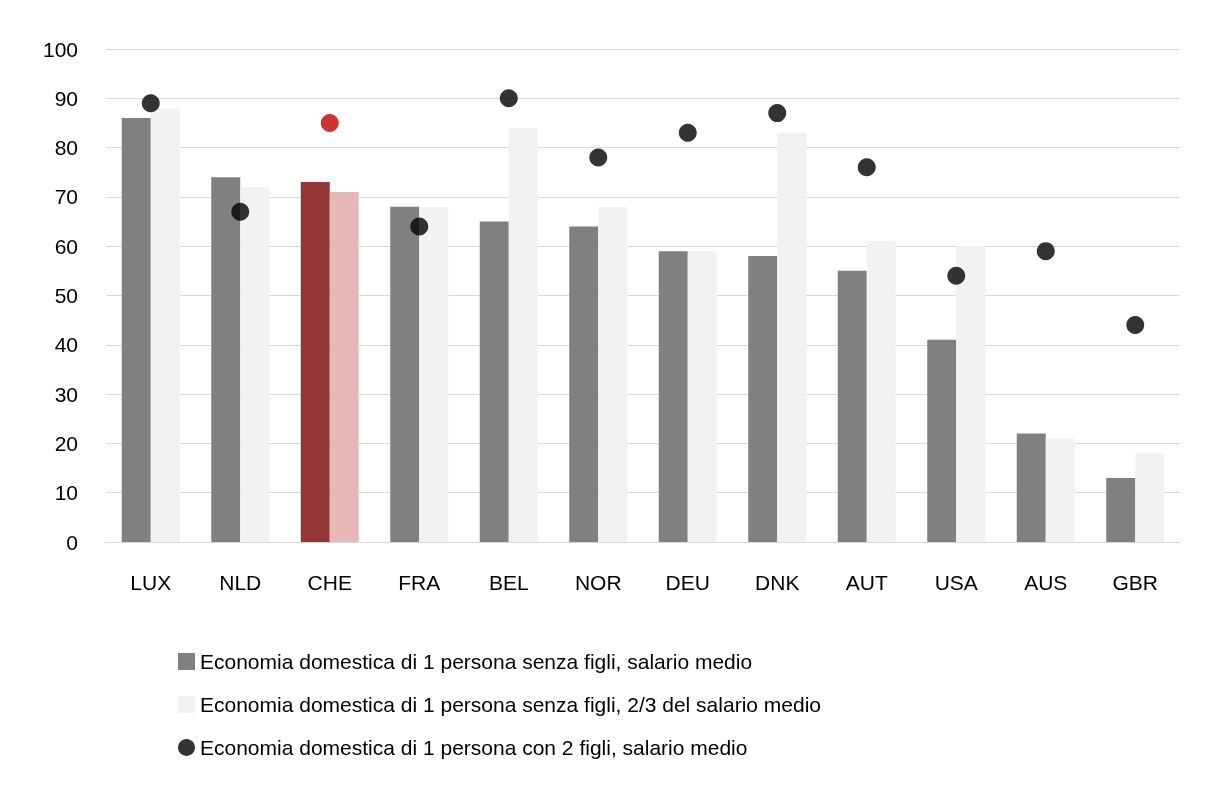 Image resolution: width=1206 pixels, height=812 pixels. What do you see at coordinates (511, 704) in the screenshot?
I see `legend-label: Economia domestica di 1 persona senza figli, 2/3 del salario medio` at bounding box center [511, 704].